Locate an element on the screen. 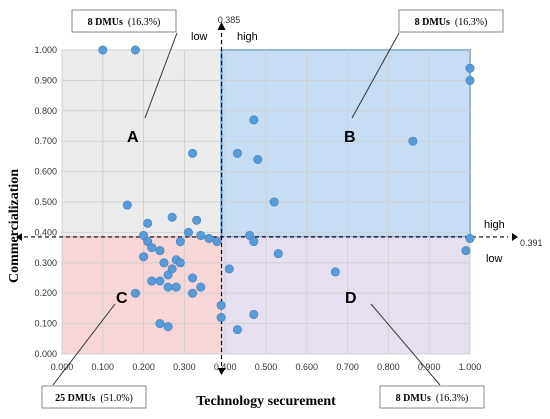 This screenshot has width=550, height=419. callout-b-count: 8 DMUs is located at coordinates (432, 22).